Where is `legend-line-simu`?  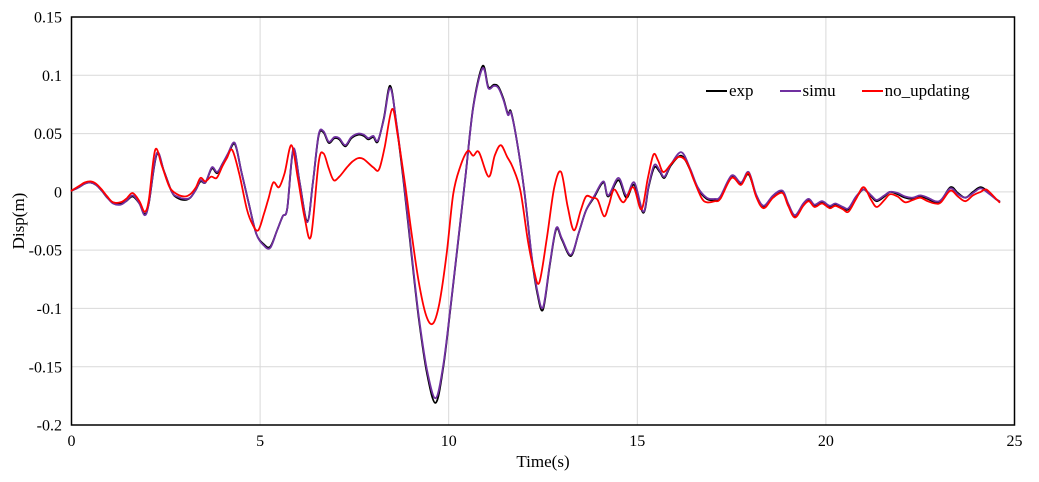
legend-line-simu is located at coordinates (790, 90).